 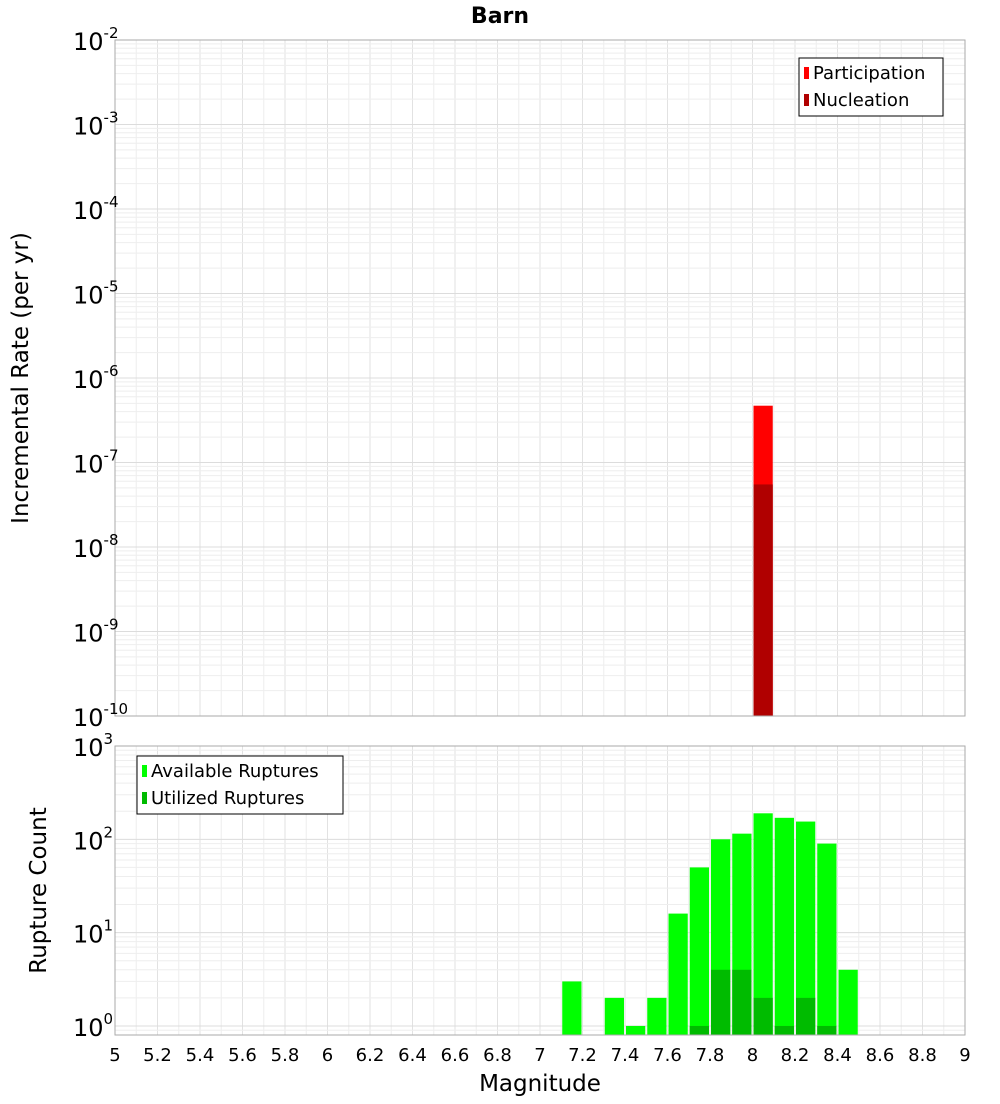 What do you see at coordinates (96, 209) in the screenshot?
I see `y-tick-label: 10⁻⁴` at bounding box center [96, 209].